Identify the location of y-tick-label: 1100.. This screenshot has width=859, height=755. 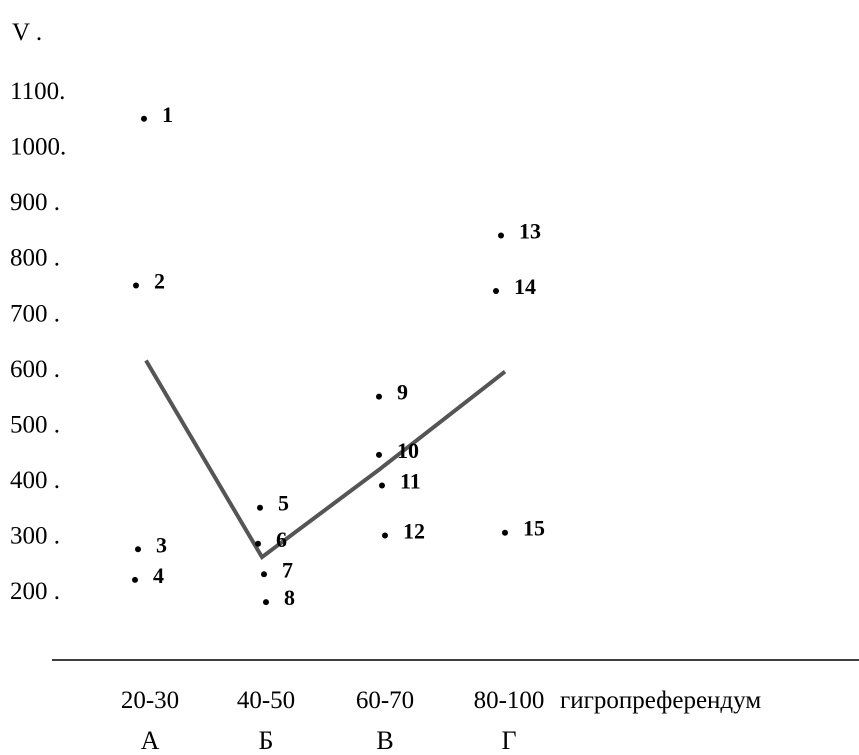
(37, 91).